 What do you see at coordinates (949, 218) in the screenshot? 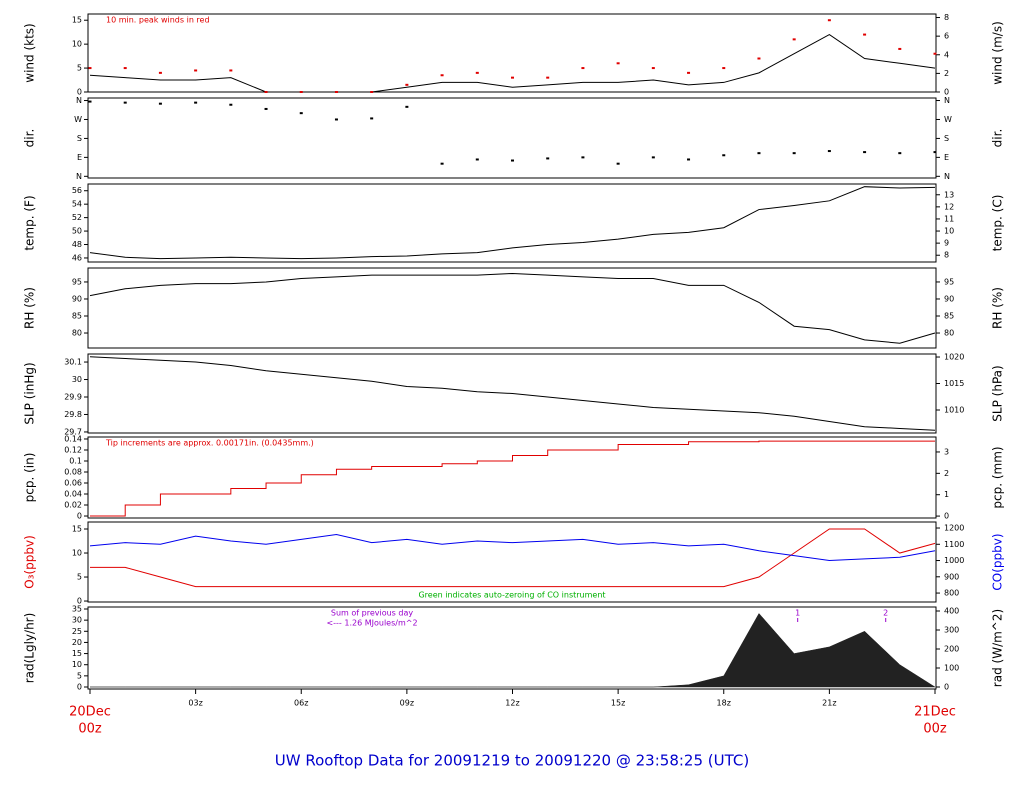
I see `y2-tick-label: 11` at bounding box center [949, 218].